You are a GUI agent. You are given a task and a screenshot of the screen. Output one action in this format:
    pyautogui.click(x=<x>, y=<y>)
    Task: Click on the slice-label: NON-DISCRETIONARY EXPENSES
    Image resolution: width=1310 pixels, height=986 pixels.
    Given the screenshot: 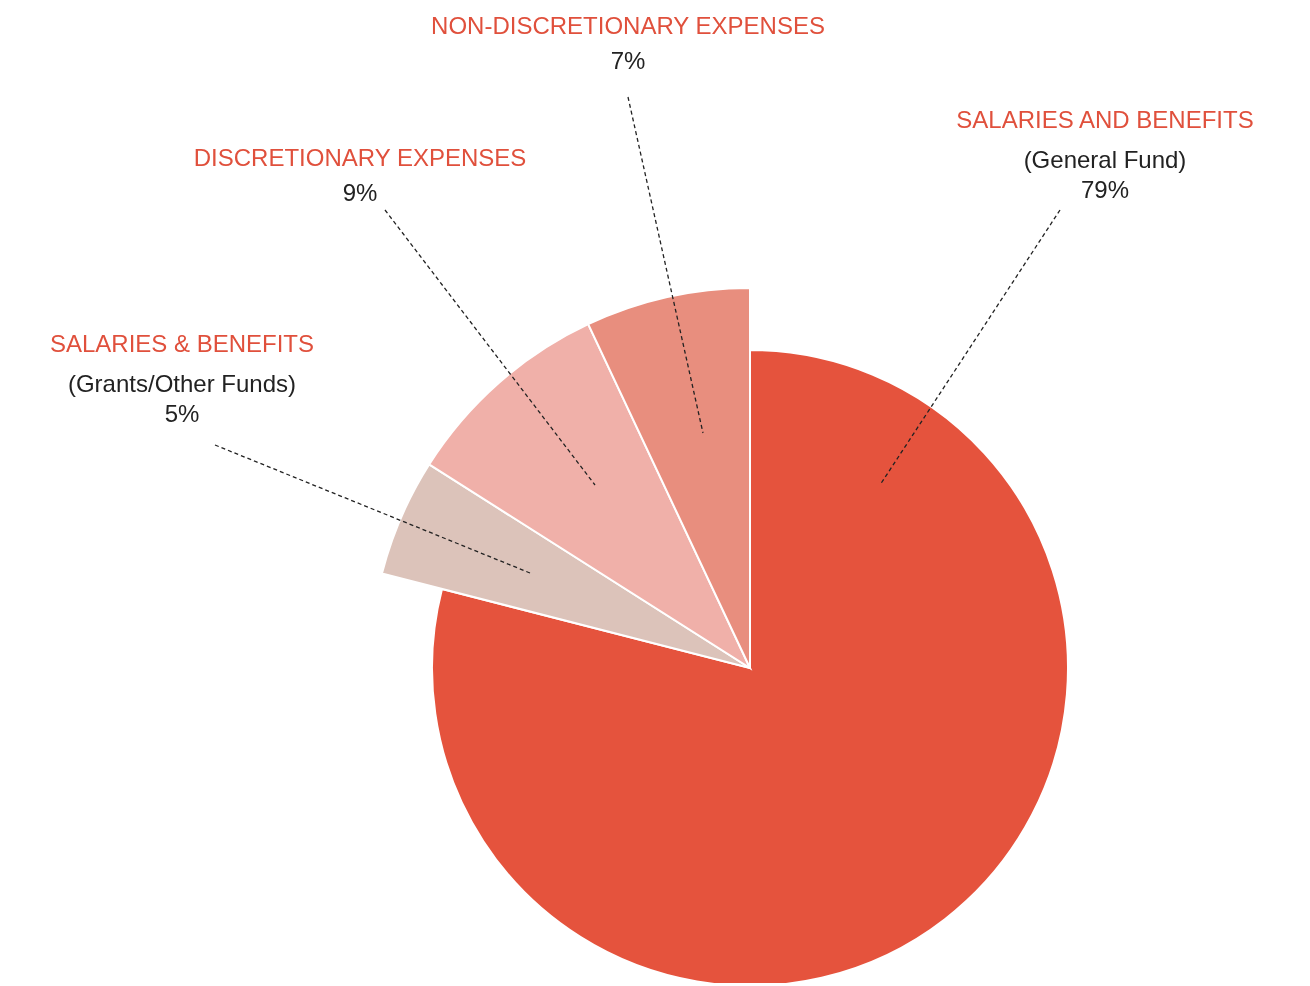 What is the action you would take?
    pyautogui.click(x=628, y=26)
    